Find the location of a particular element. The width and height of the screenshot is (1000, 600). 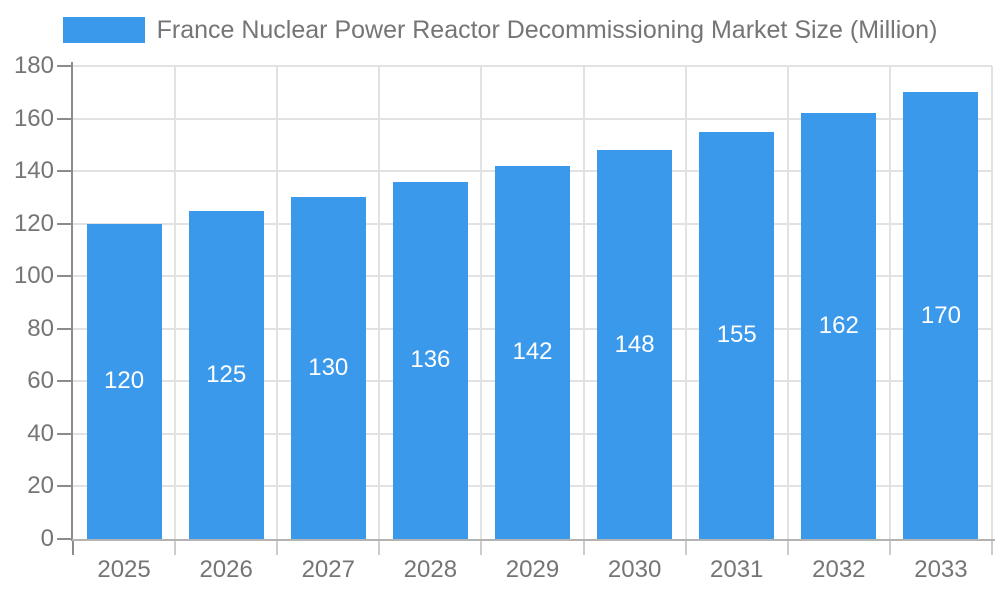

legend-swatch is located at coordinates (103, 30).